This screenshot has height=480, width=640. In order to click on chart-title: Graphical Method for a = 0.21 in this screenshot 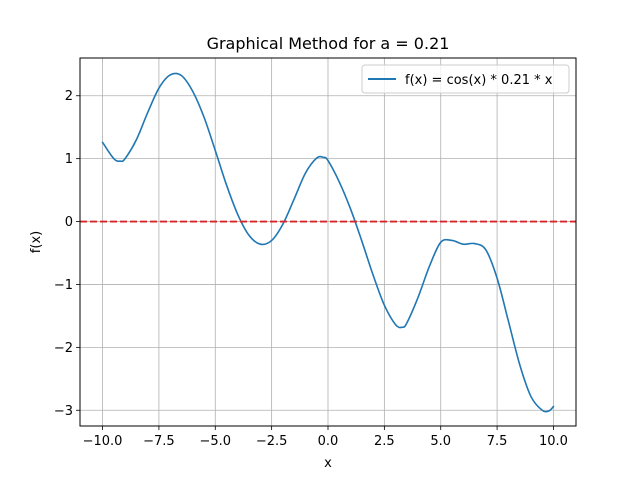, I will do `click(328, 43)`.